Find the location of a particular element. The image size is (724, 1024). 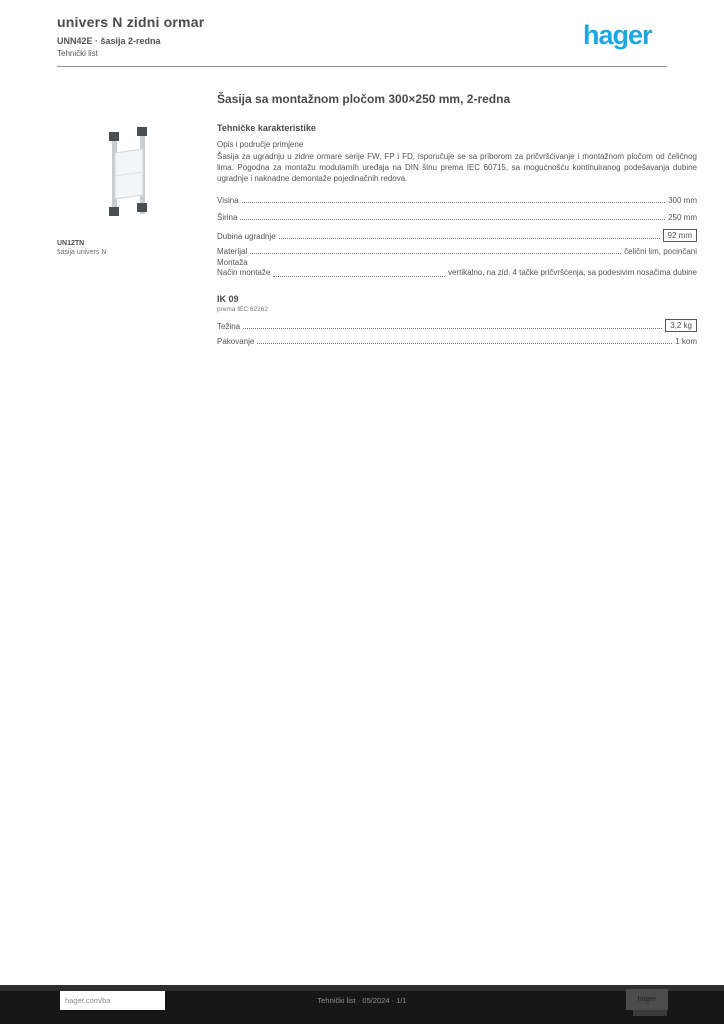

spec-row-weight: Težina 3,2 kg is located at coordinates (457, 325).